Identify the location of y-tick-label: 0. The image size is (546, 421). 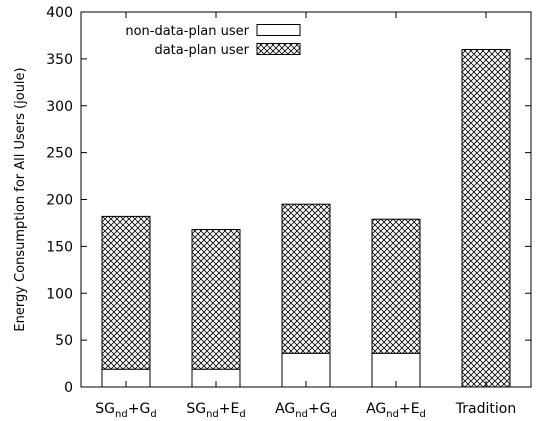
(68, 388).